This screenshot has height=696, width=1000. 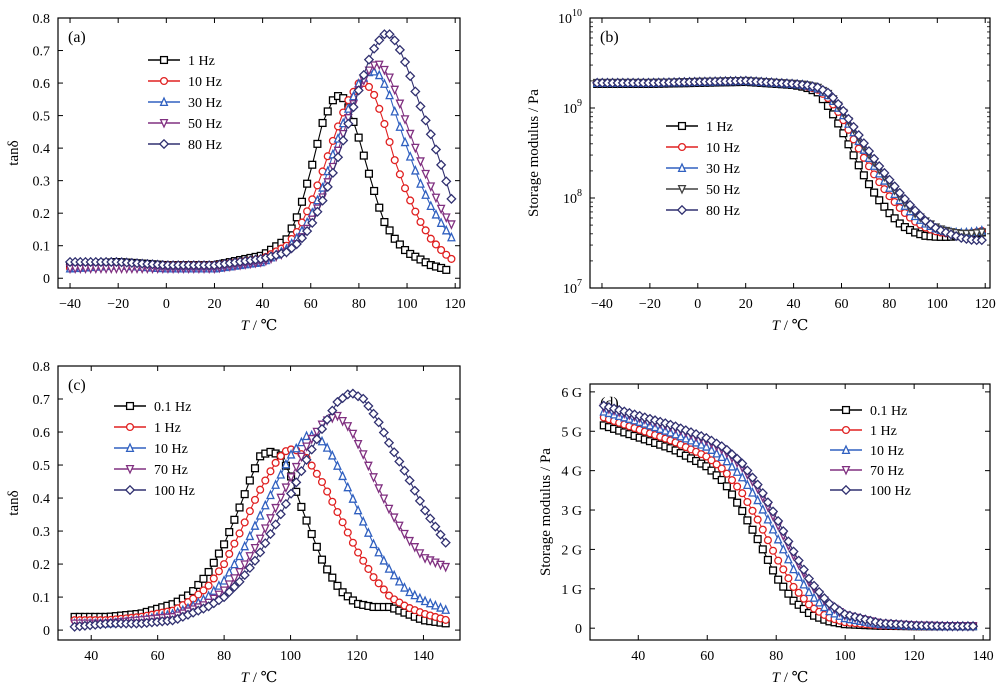 I want to click on y-tick-label: 0.7, so click(x=42, y=400).